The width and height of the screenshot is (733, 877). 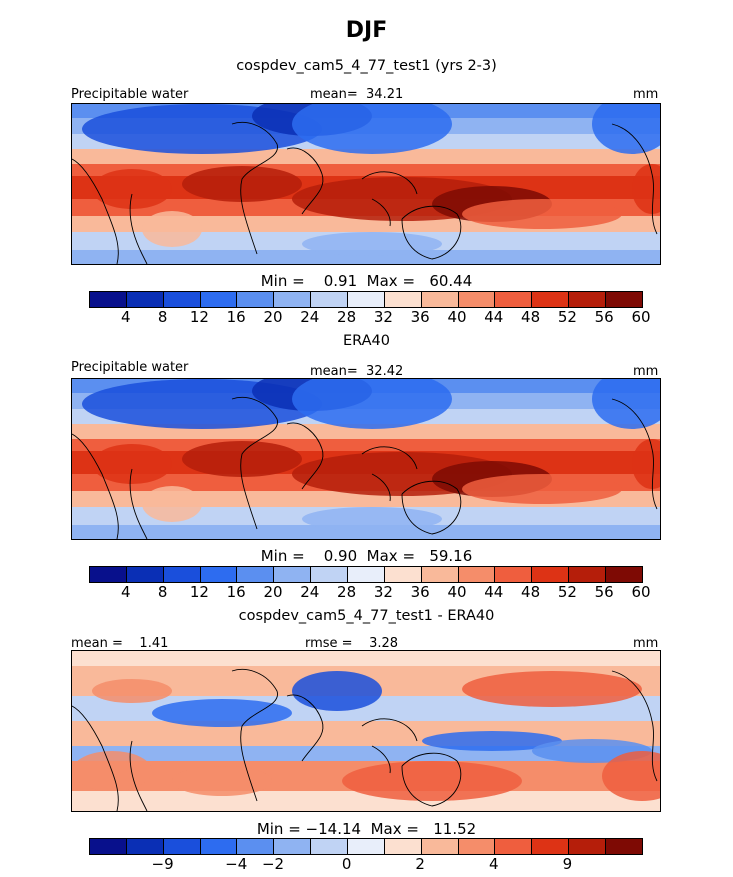 What do you see at coordinates (236, 864) in the screenshot?
I see `colorbar-tick-label: −4` at bounding box center [236, 864].